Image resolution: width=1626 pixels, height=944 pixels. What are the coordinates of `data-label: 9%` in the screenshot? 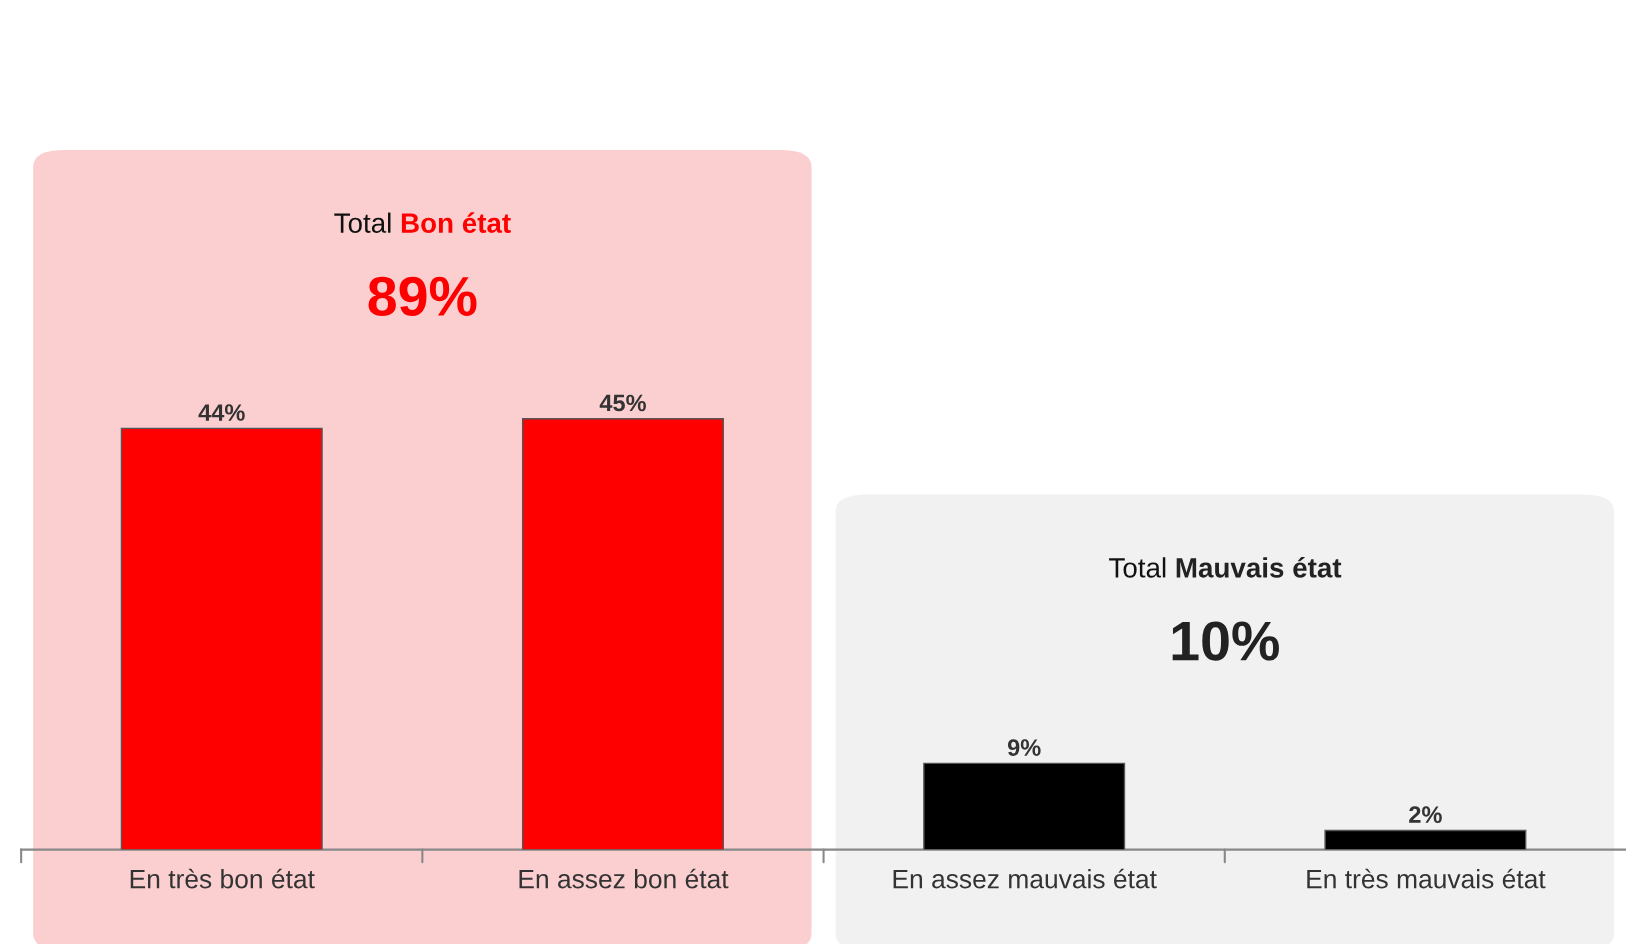 It's located at (1024, 747).